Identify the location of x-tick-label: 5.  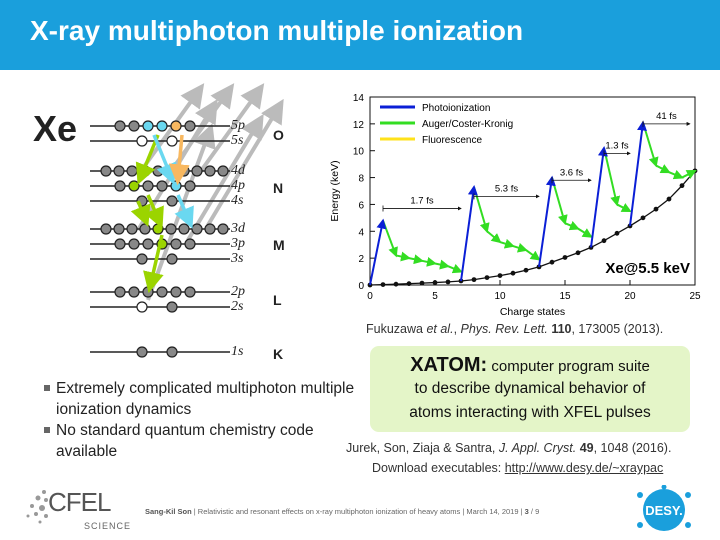
(435, 296).